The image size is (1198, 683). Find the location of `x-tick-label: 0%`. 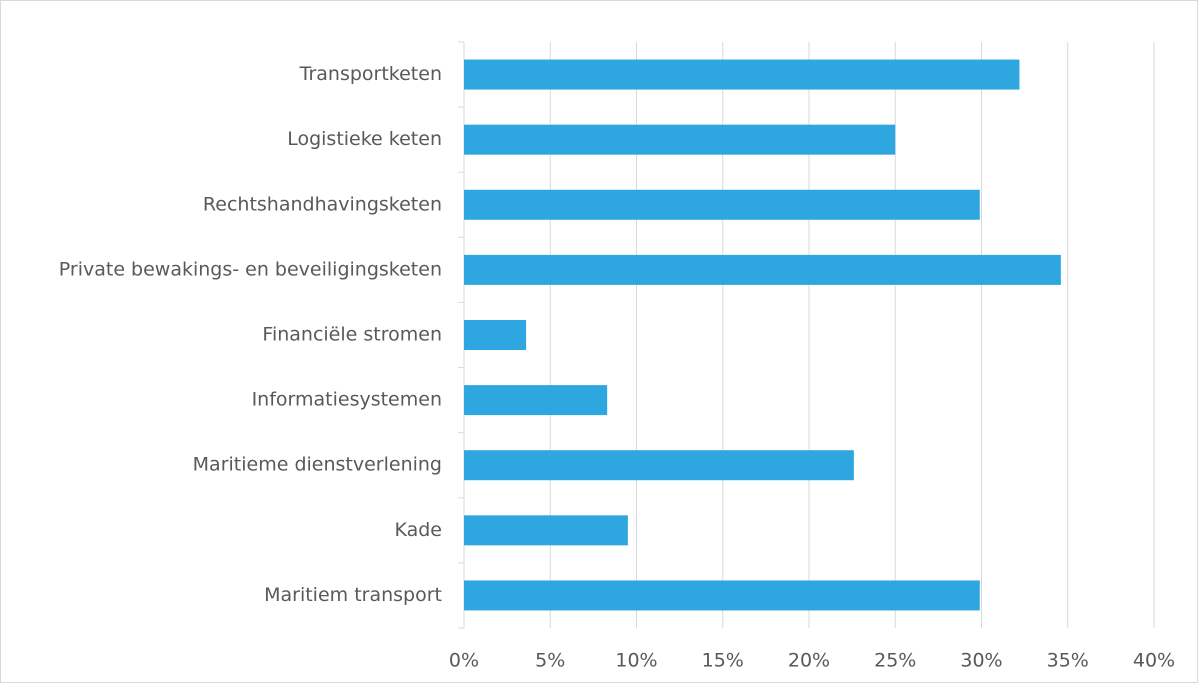

x-tick-label: 0% is located at coordinates (464, 661).